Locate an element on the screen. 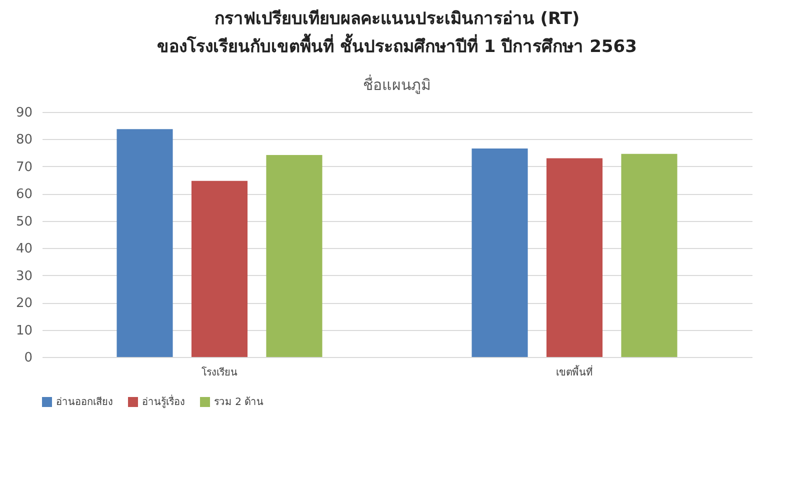 The width and height of the screenshot is (800, 500). y-tick-label: 10 is located at coordinates (24, 330).